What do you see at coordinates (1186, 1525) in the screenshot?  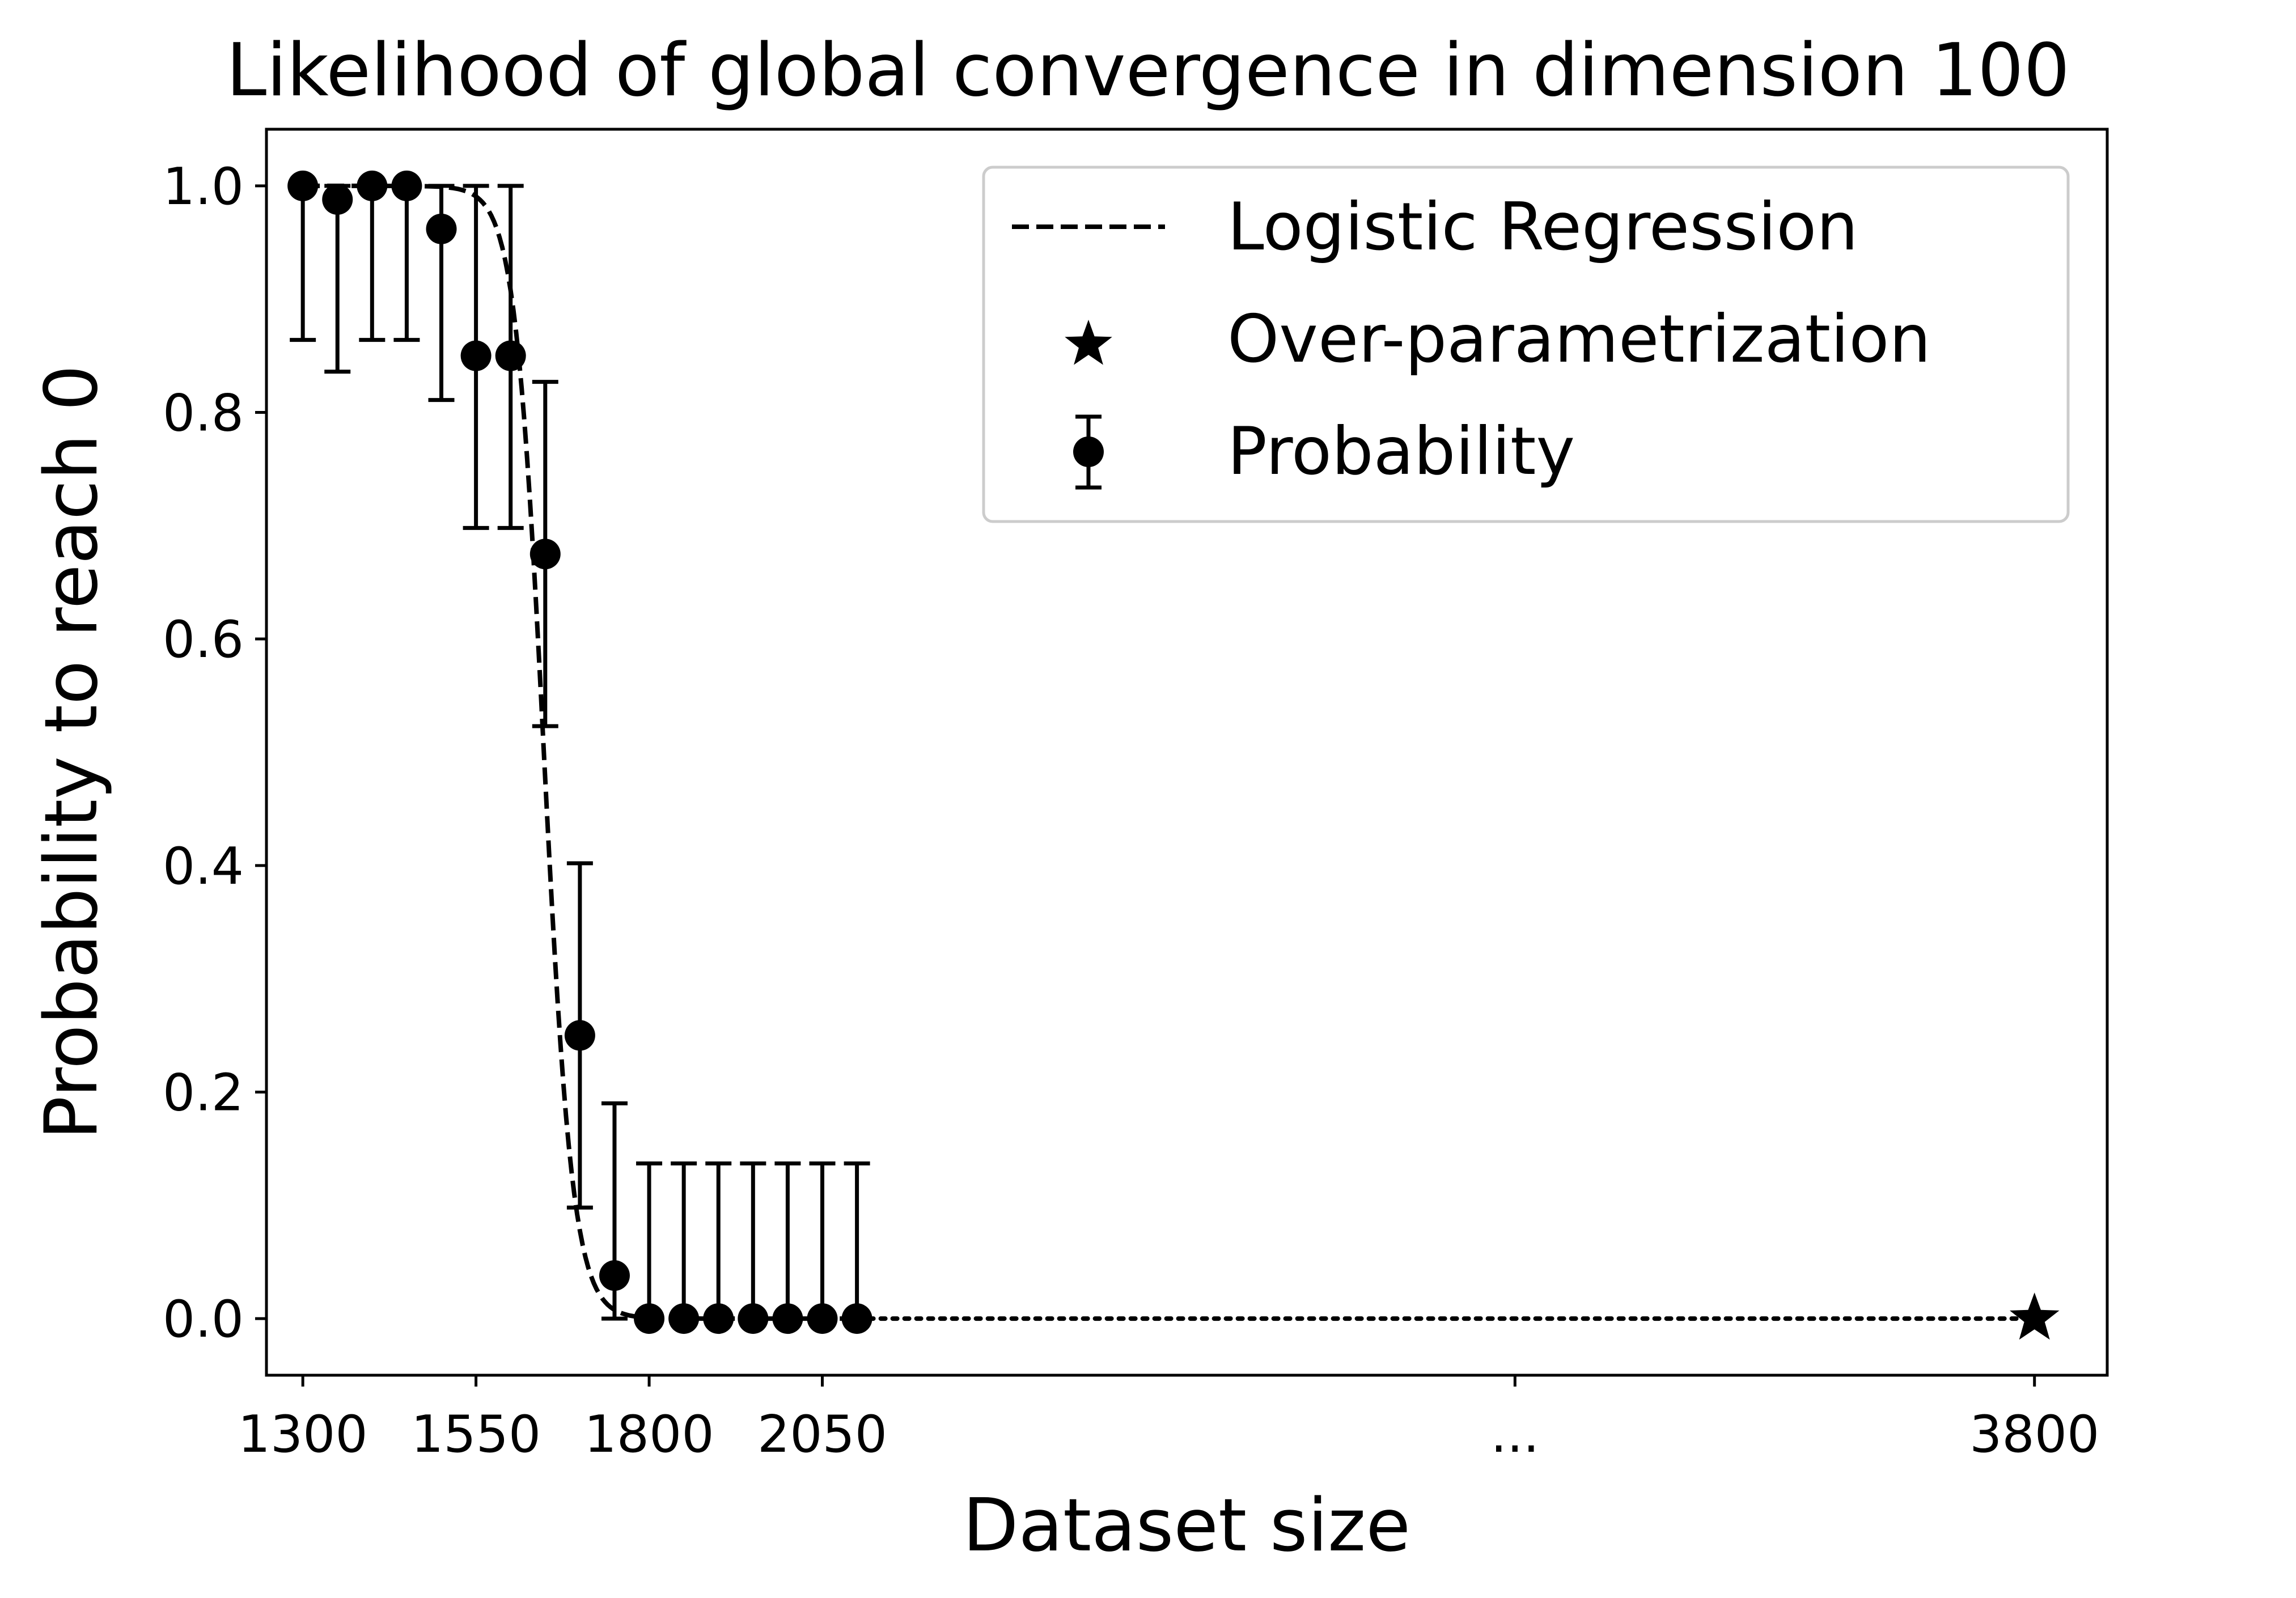 I see `x-axis-label: Dataset size` at bounding box center [1186, 1525].